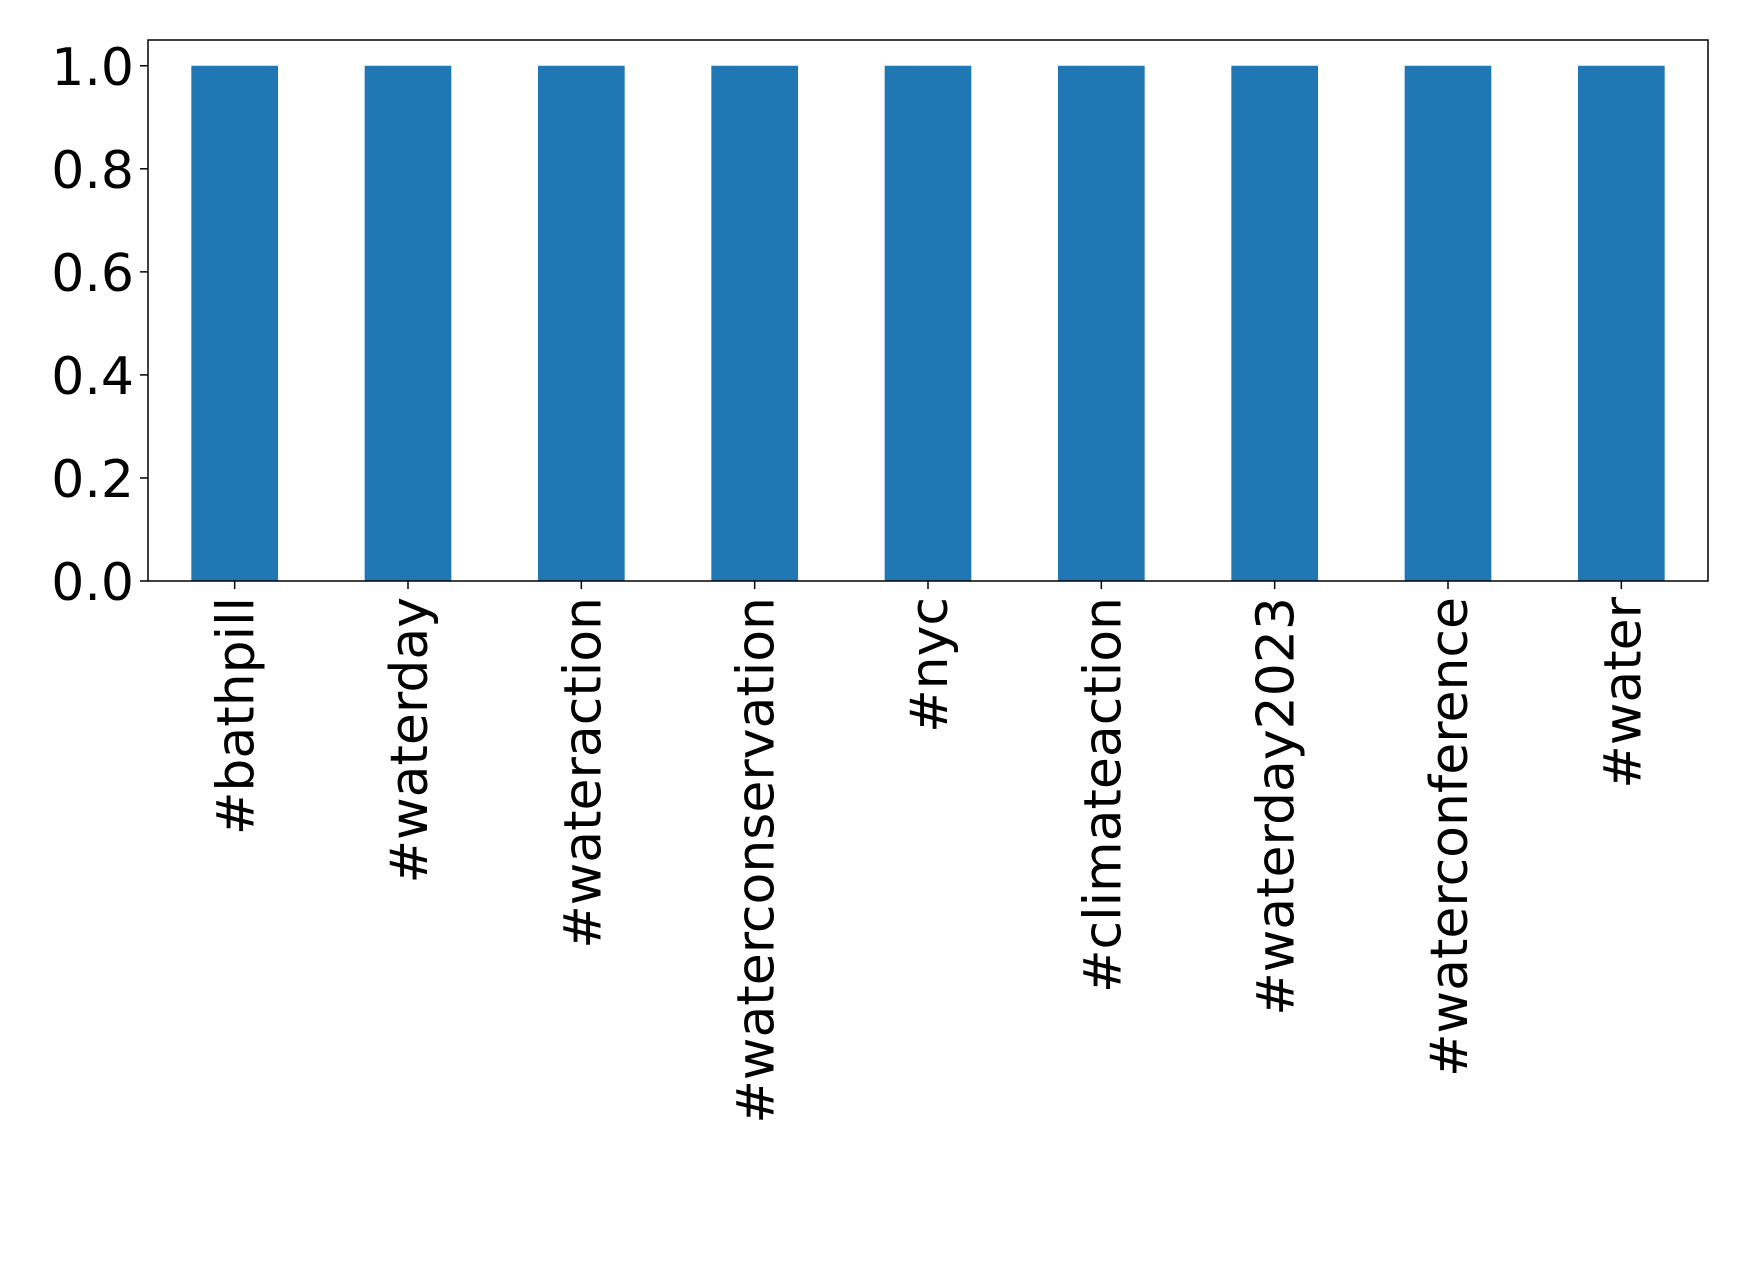 The image size is (1739, 1261). I want to click on x-tick-label: #waterday2023, so click(1277, 806).